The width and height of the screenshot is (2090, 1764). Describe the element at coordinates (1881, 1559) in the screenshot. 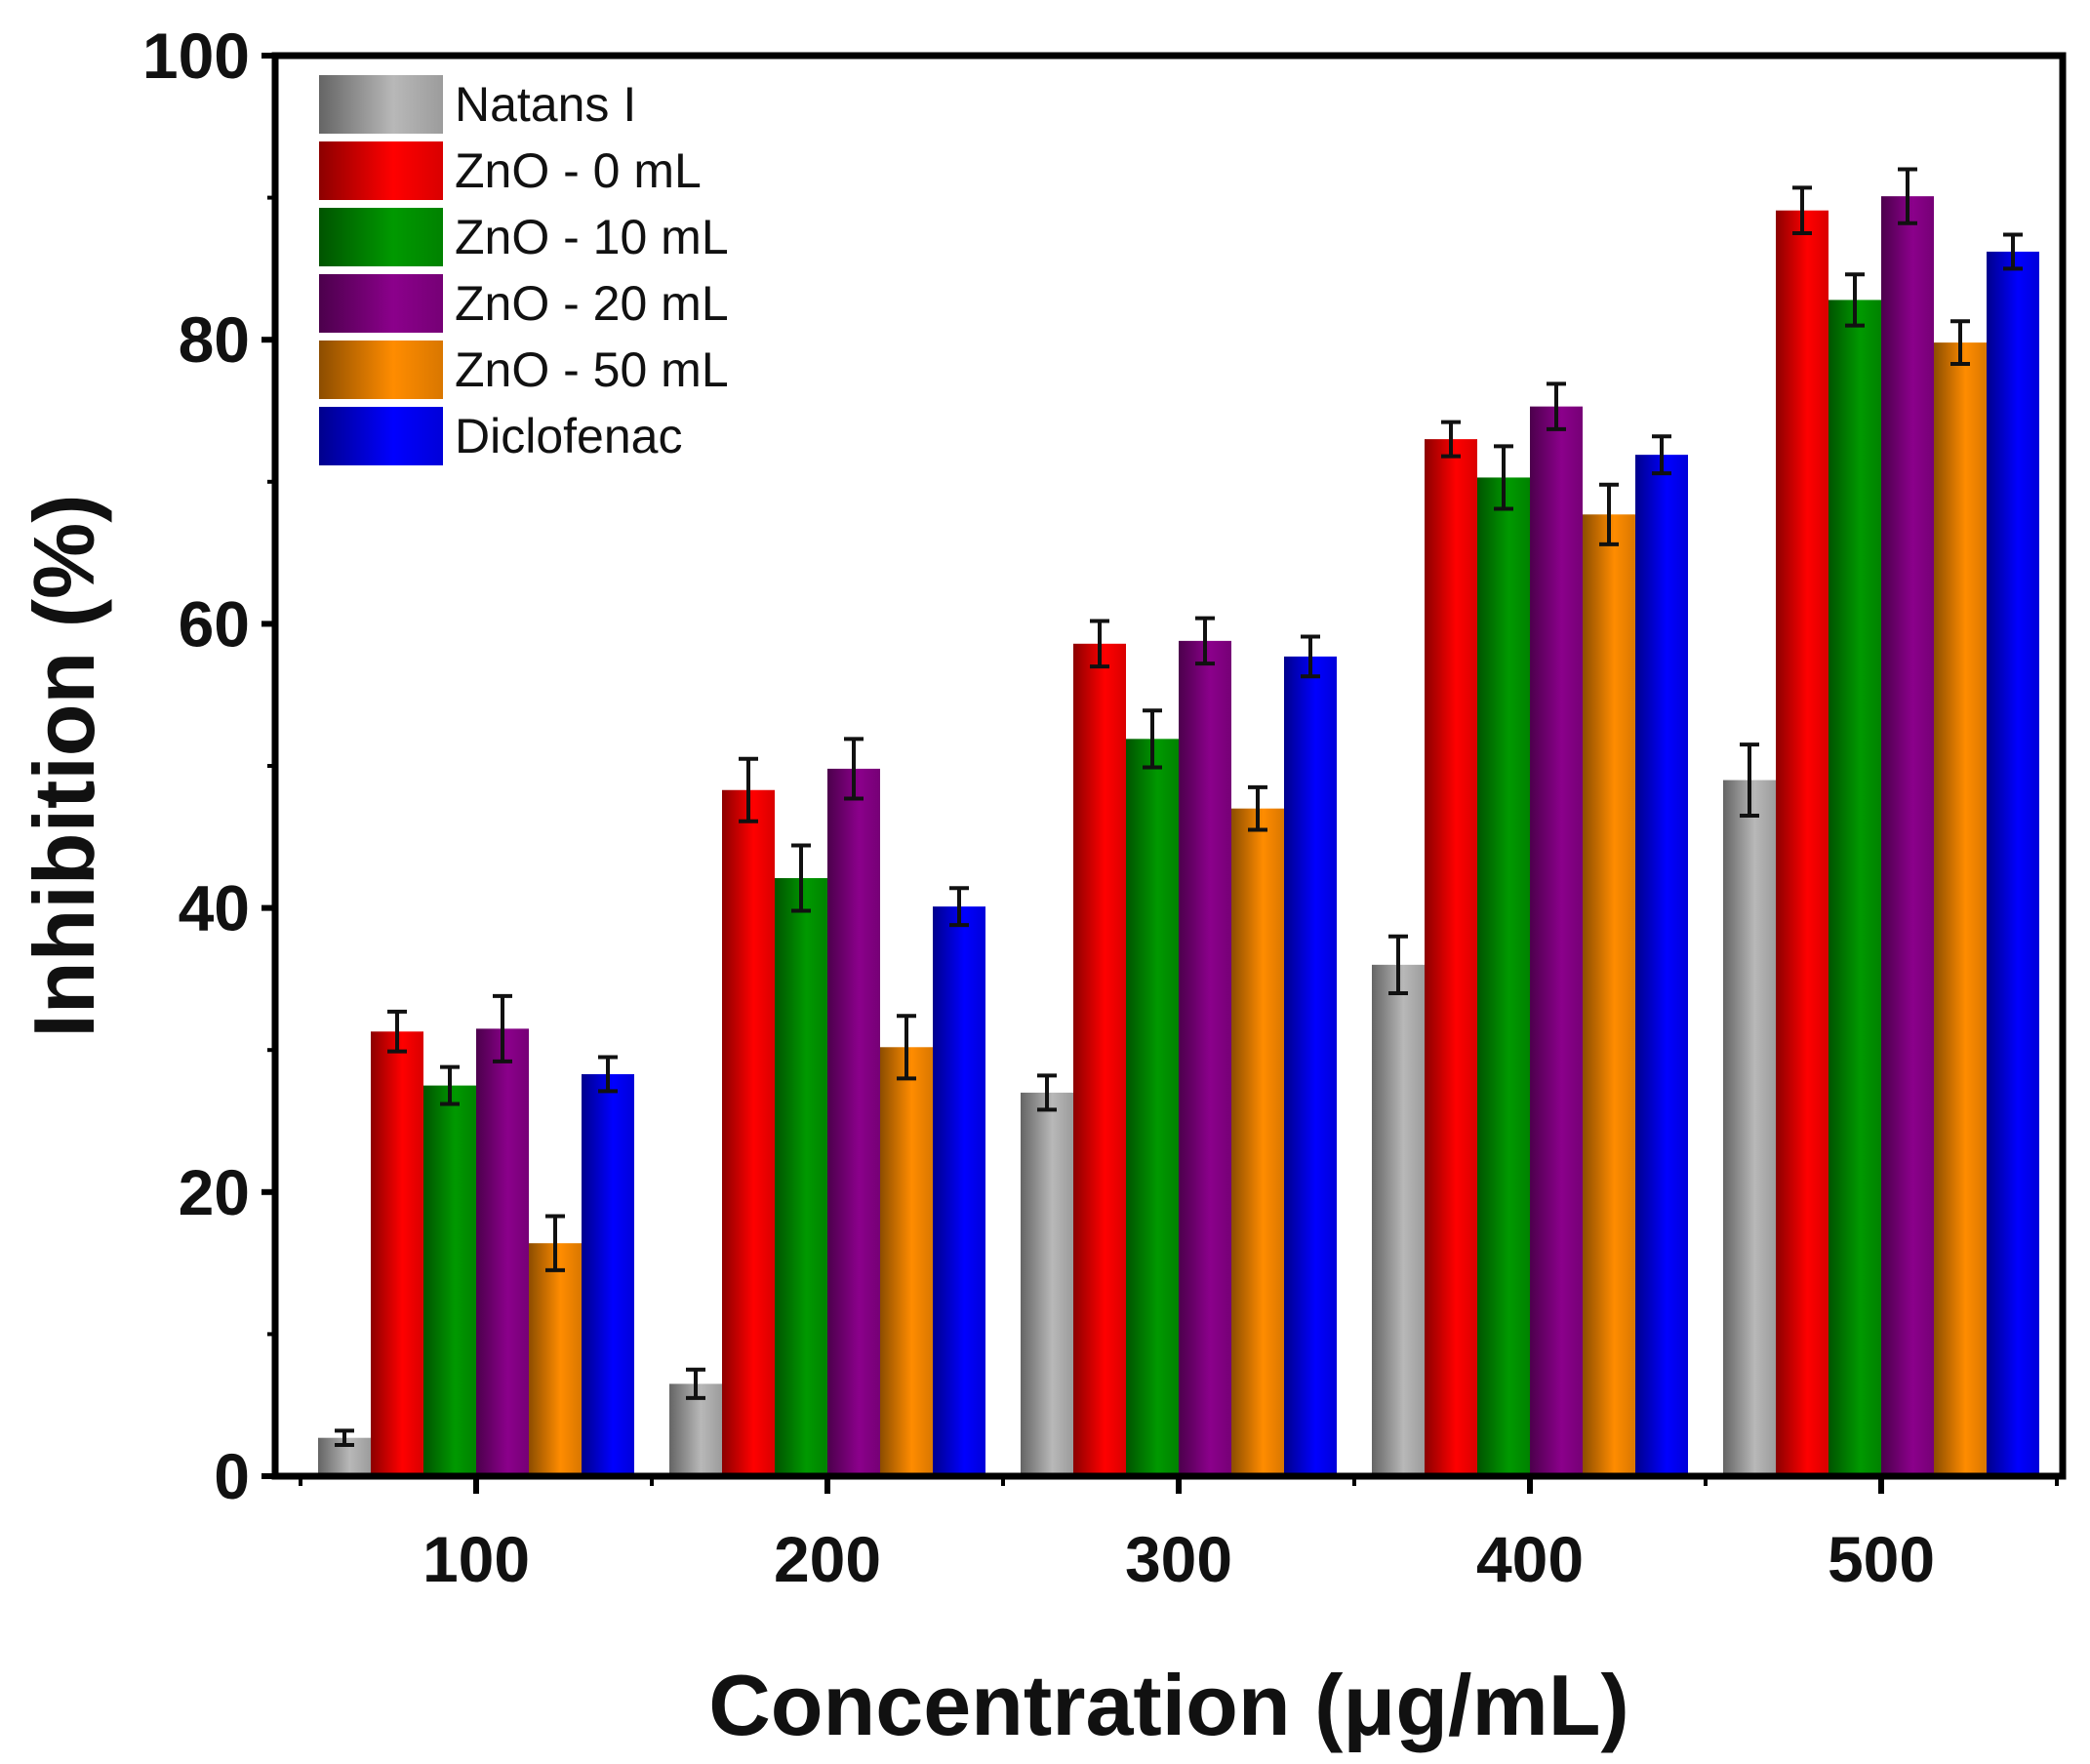

I see `x-tick-label: 500` at that location.